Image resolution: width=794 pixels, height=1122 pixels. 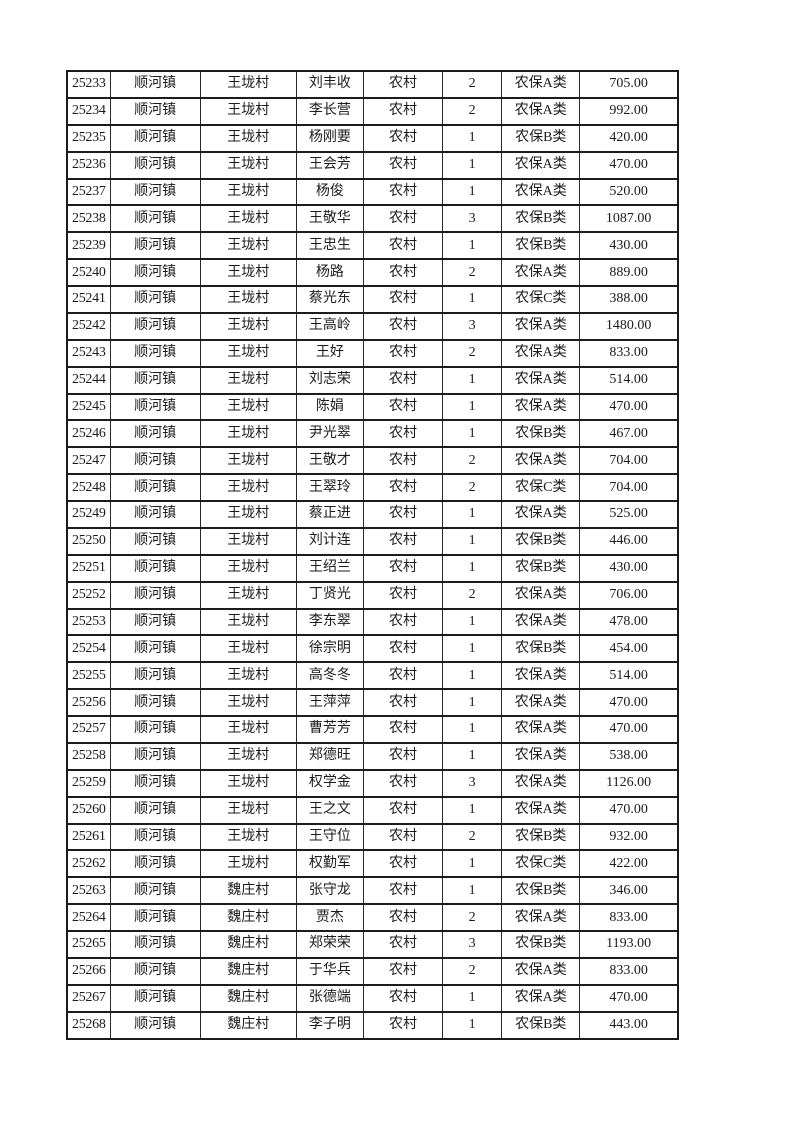 I want to click on cell-amount: 454.00, so click(x=629, y=649).